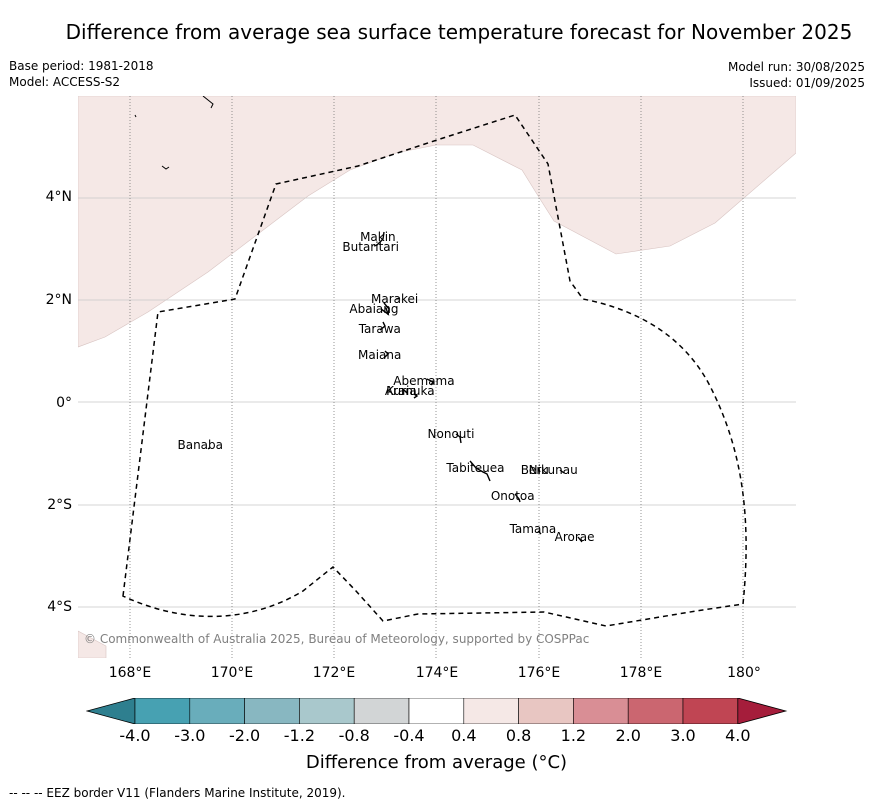  Describe the element at coordinates (135, 735) in the screenshot. I see `colorbar-tick-label: -4.0` at that location.